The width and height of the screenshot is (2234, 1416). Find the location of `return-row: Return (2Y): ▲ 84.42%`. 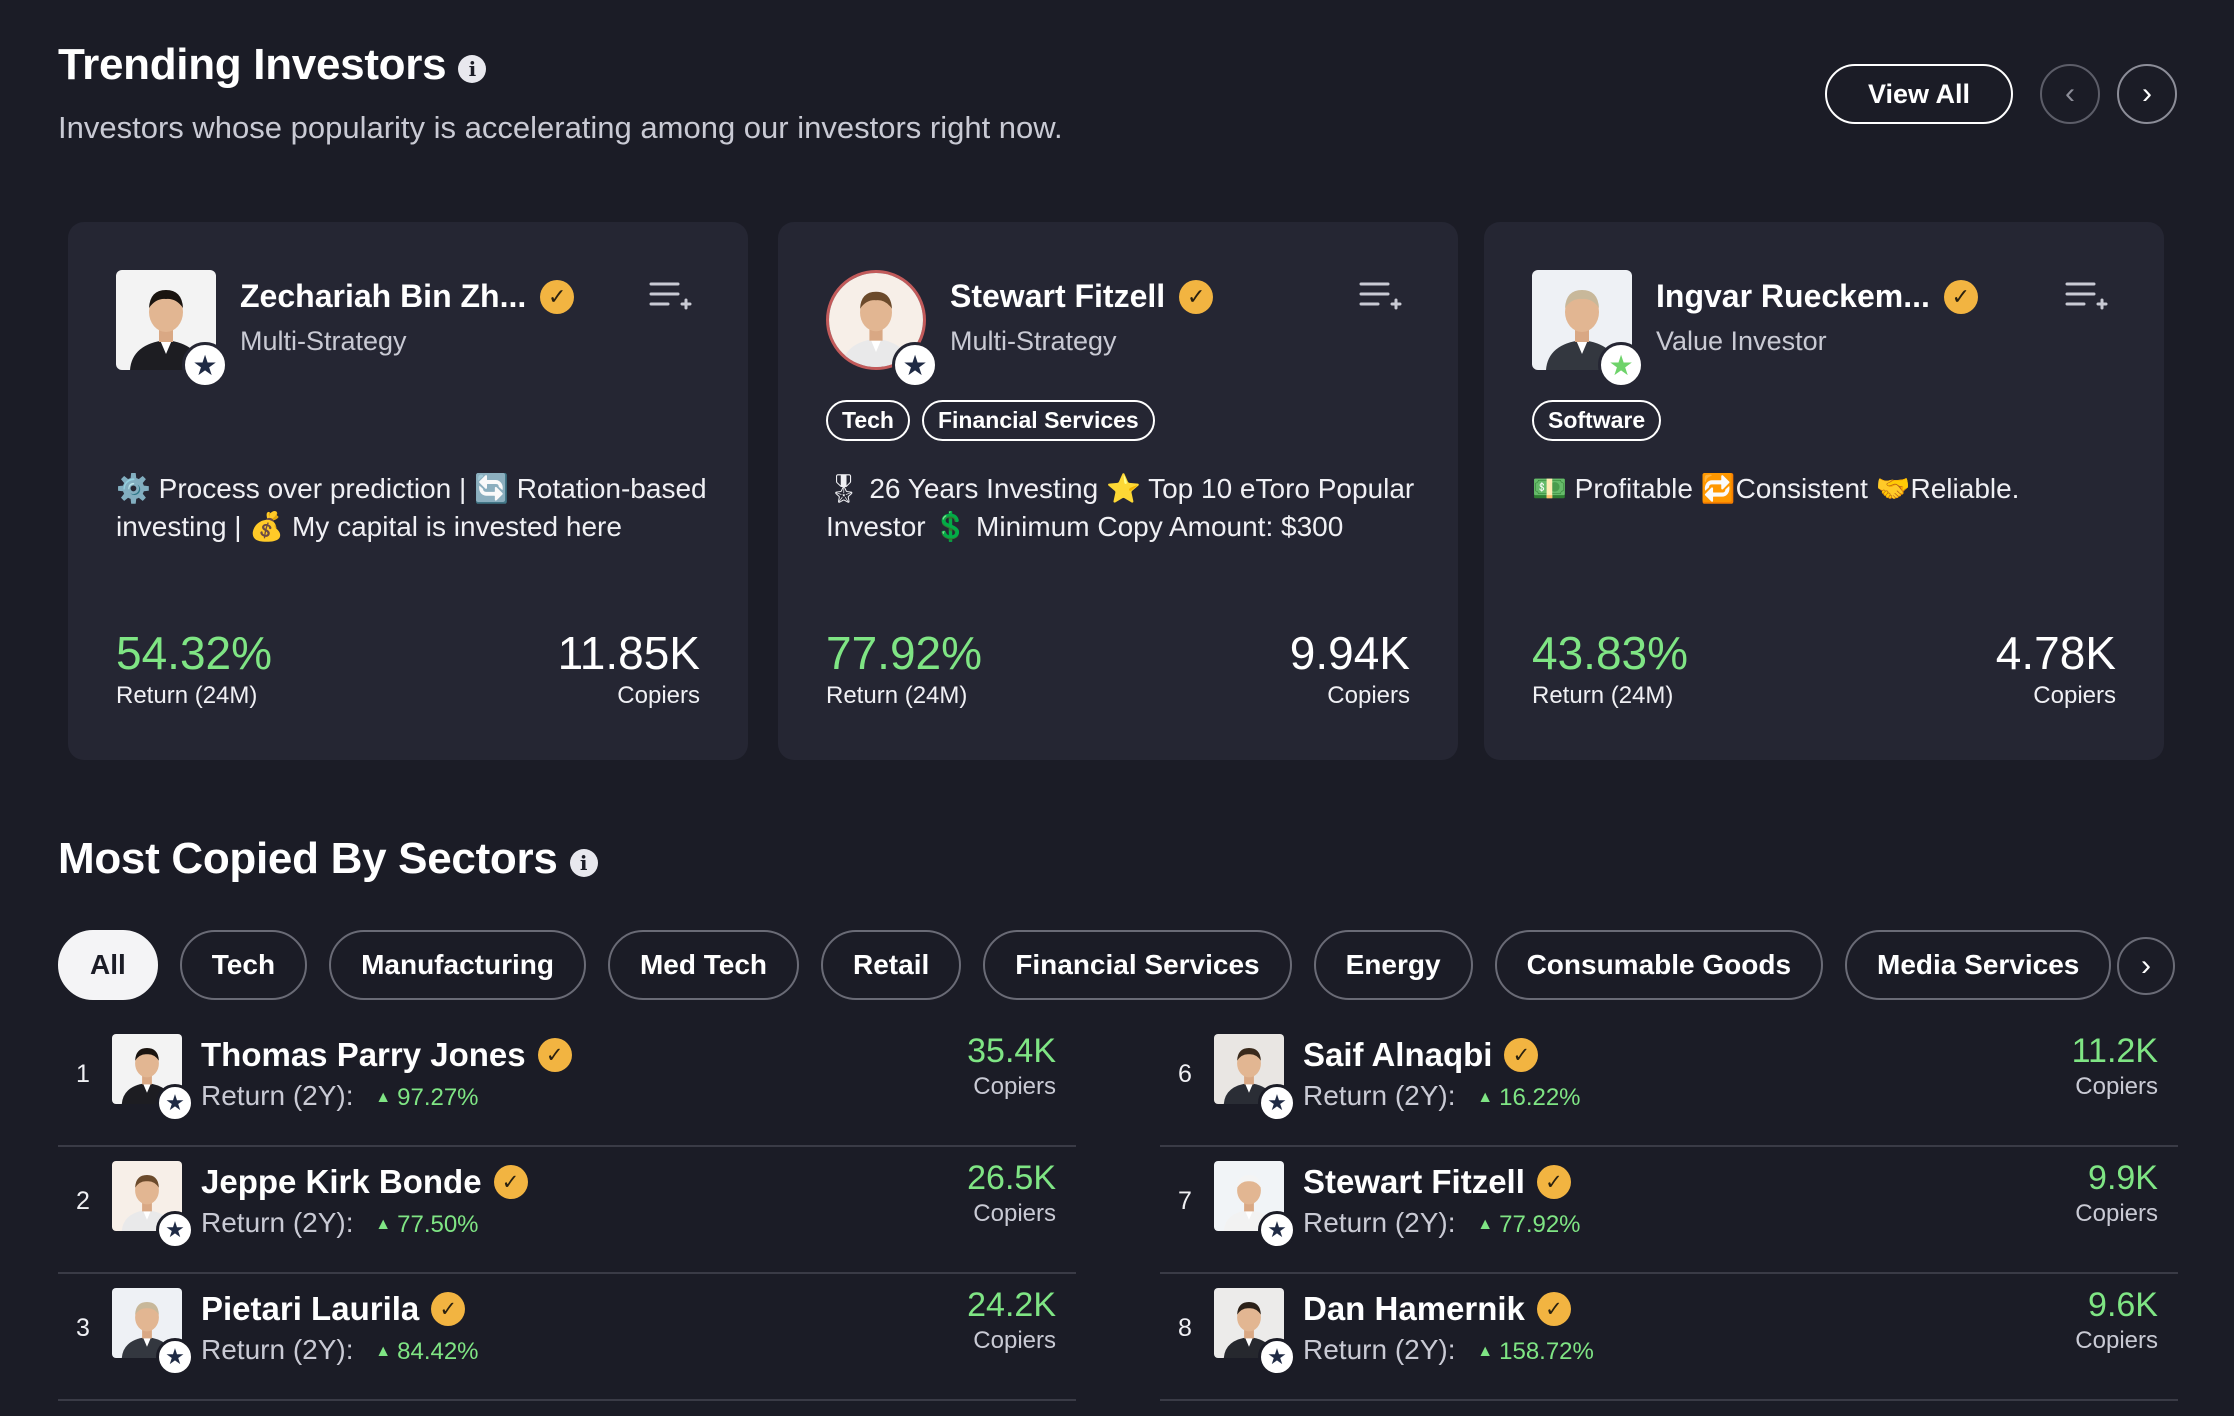

return-row: Return (2Y): ▲ 84.42% is located at coordinates (340, 1349).